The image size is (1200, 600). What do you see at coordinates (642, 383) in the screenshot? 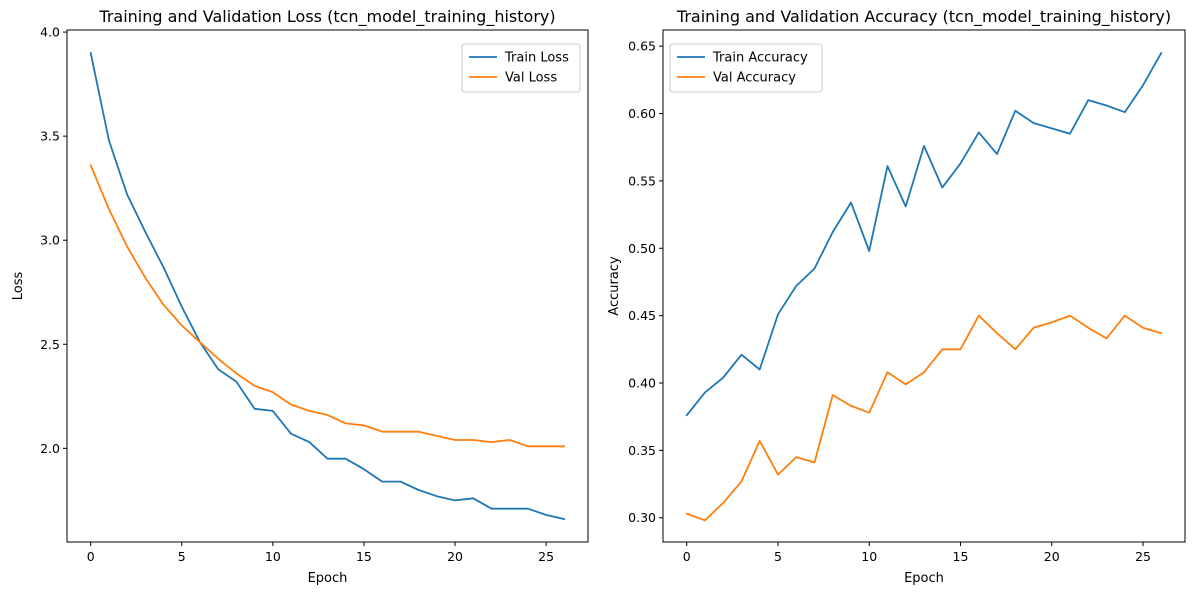
I see `accuracy-y-tick-label: 0.40` at bounding box center [642, 383].